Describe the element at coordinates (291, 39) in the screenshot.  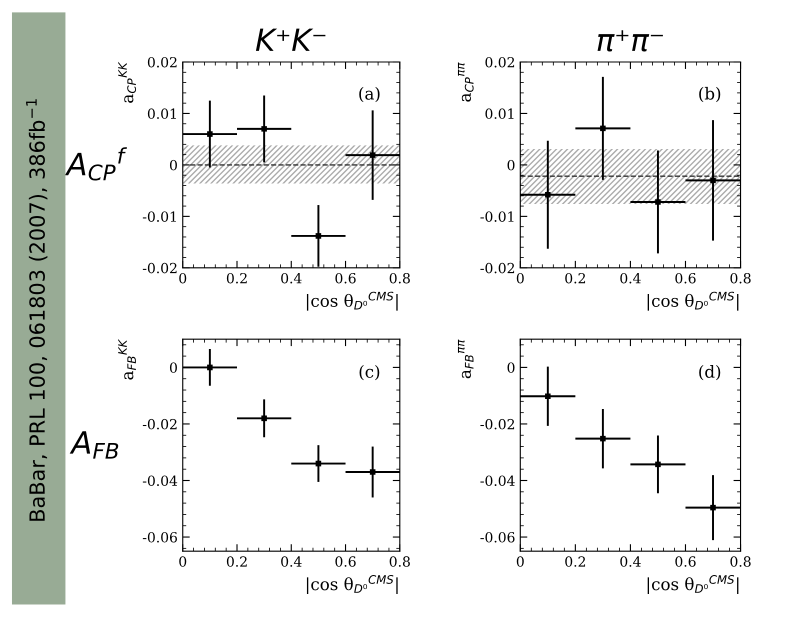
I see `chart-title: K⁺K⁻` at that location.